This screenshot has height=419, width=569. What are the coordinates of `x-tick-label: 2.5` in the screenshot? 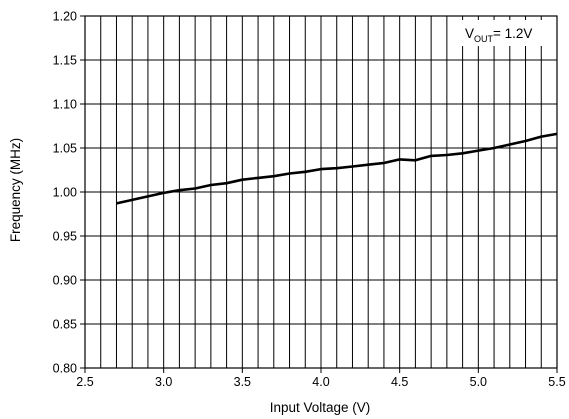 It's located at (84, 382).